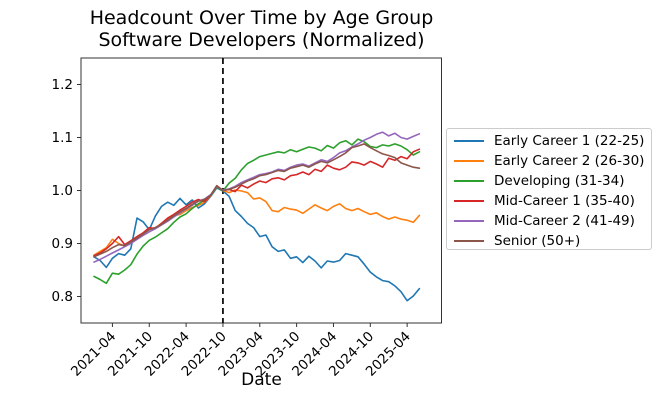 The width and height of the screenshot is (660, 405). Describe the element at coordinates (62, 191) in the screenshot. I see `y-tick-label: 1.0` at that location.